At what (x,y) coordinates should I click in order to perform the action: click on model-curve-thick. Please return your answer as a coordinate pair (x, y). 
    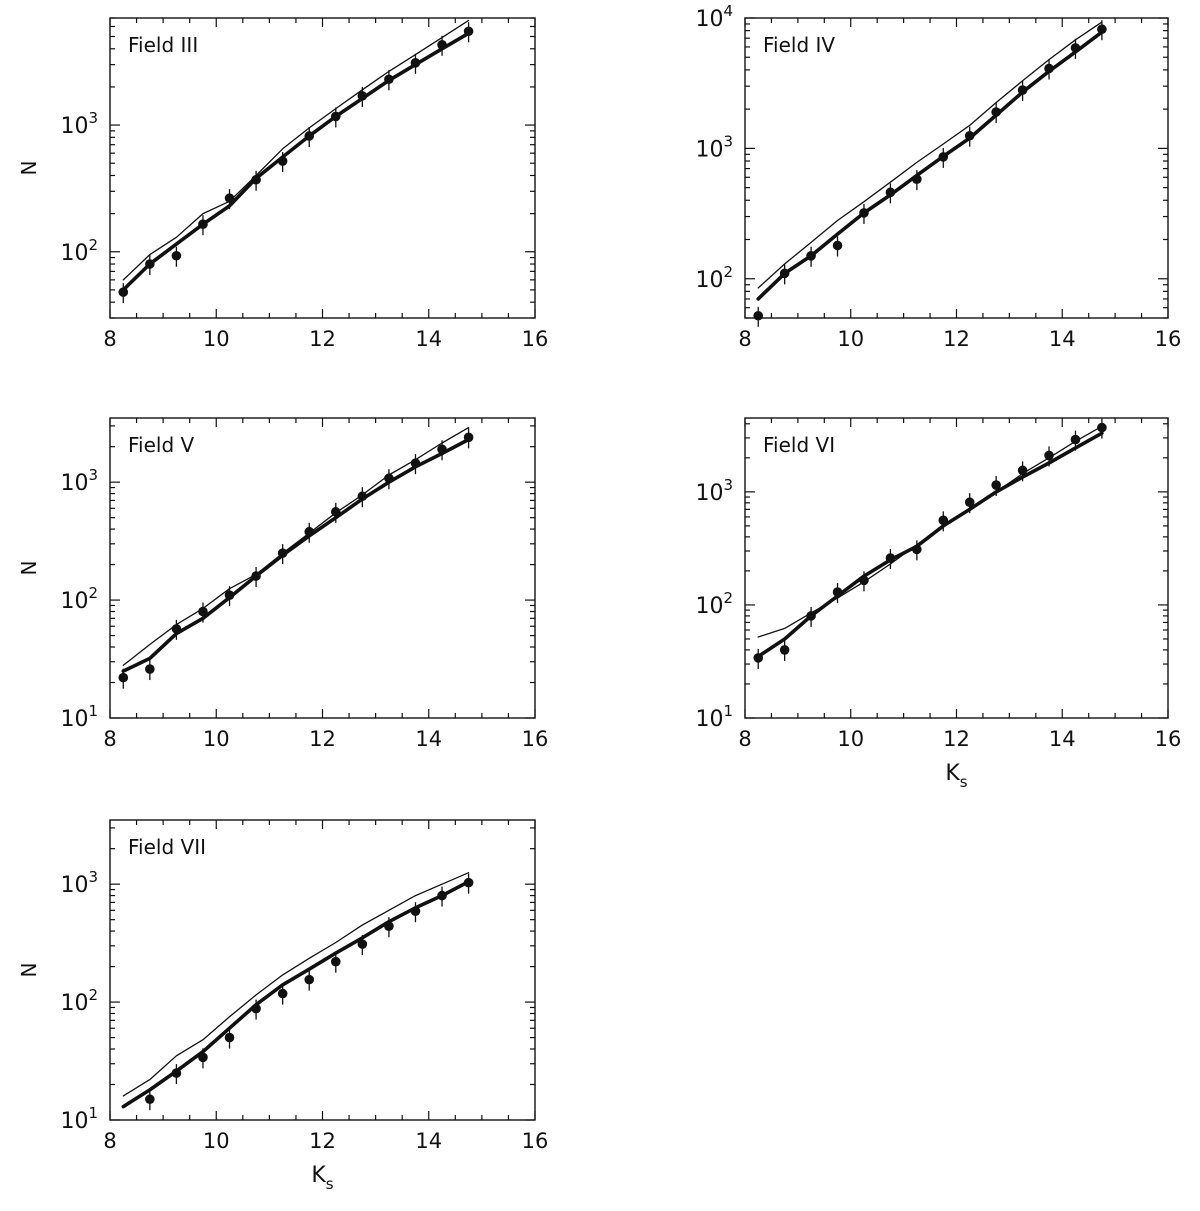
    Looking at the image, I should click on (930, 545).